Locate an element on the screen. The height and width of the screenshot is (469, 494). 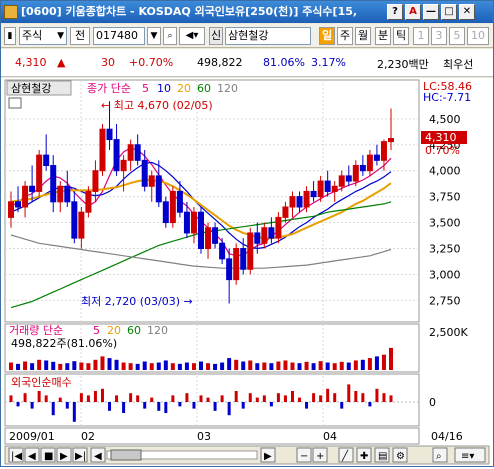
date-label-feb: 02 is located at coordinates (88, 436).